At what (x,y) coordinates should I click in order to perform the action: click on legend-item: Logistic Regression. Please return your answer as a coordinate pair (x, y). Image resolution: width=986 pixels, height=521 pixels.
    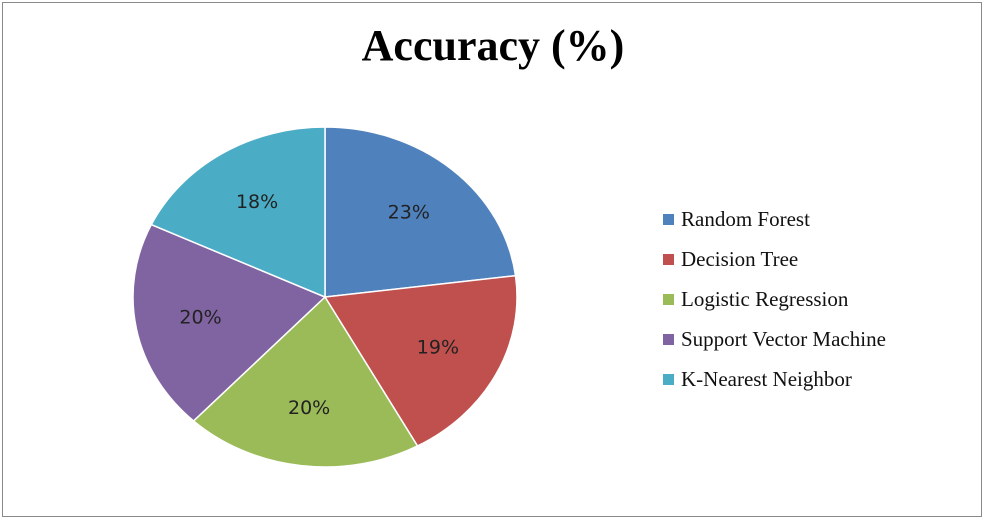
    Looking at the image, I should click on (823, 299).